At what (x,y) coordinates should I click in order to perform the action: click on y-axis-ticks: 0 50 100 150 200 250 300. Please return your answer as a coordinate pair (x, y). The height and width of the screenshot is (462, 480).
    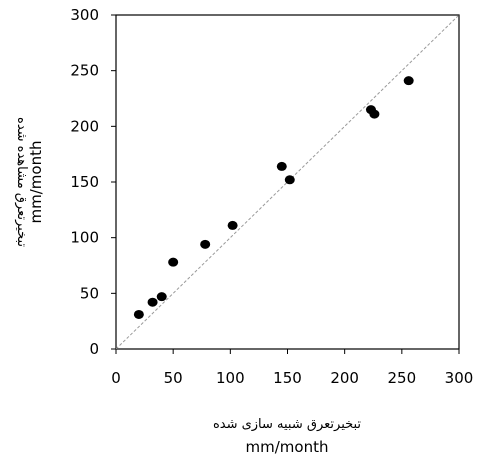
    Looking at the image, I should click on (93, 182).